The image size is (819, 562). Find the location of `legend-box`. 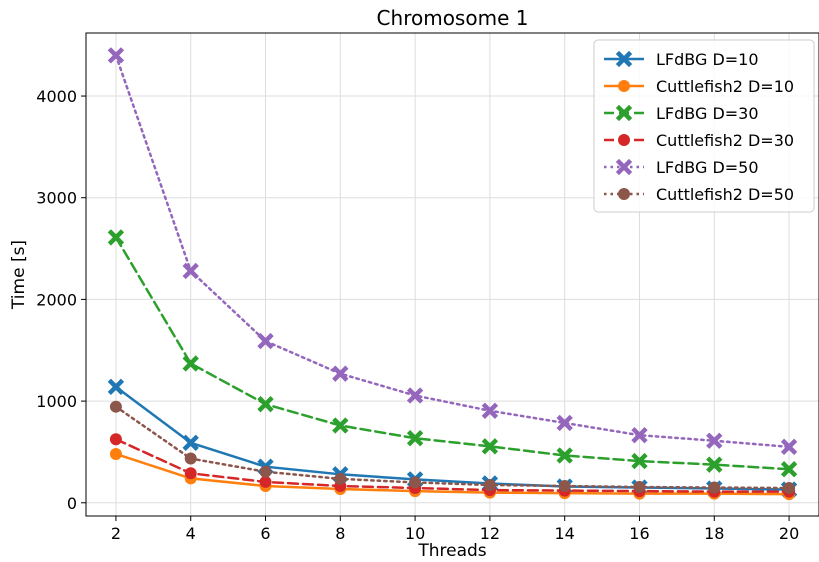

legend-box is located at coordinates (704, 126).